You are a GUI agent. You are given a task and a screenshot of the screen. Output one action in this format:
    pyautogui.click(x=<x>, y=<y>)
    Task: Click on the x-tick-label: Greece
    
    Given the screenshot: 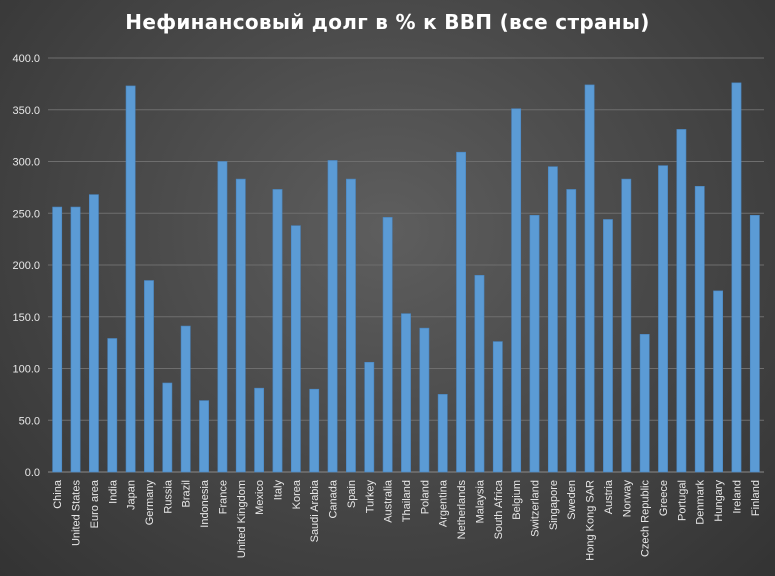 What is the action you would take?
    pyautogui.click(x=664, y=498)
    